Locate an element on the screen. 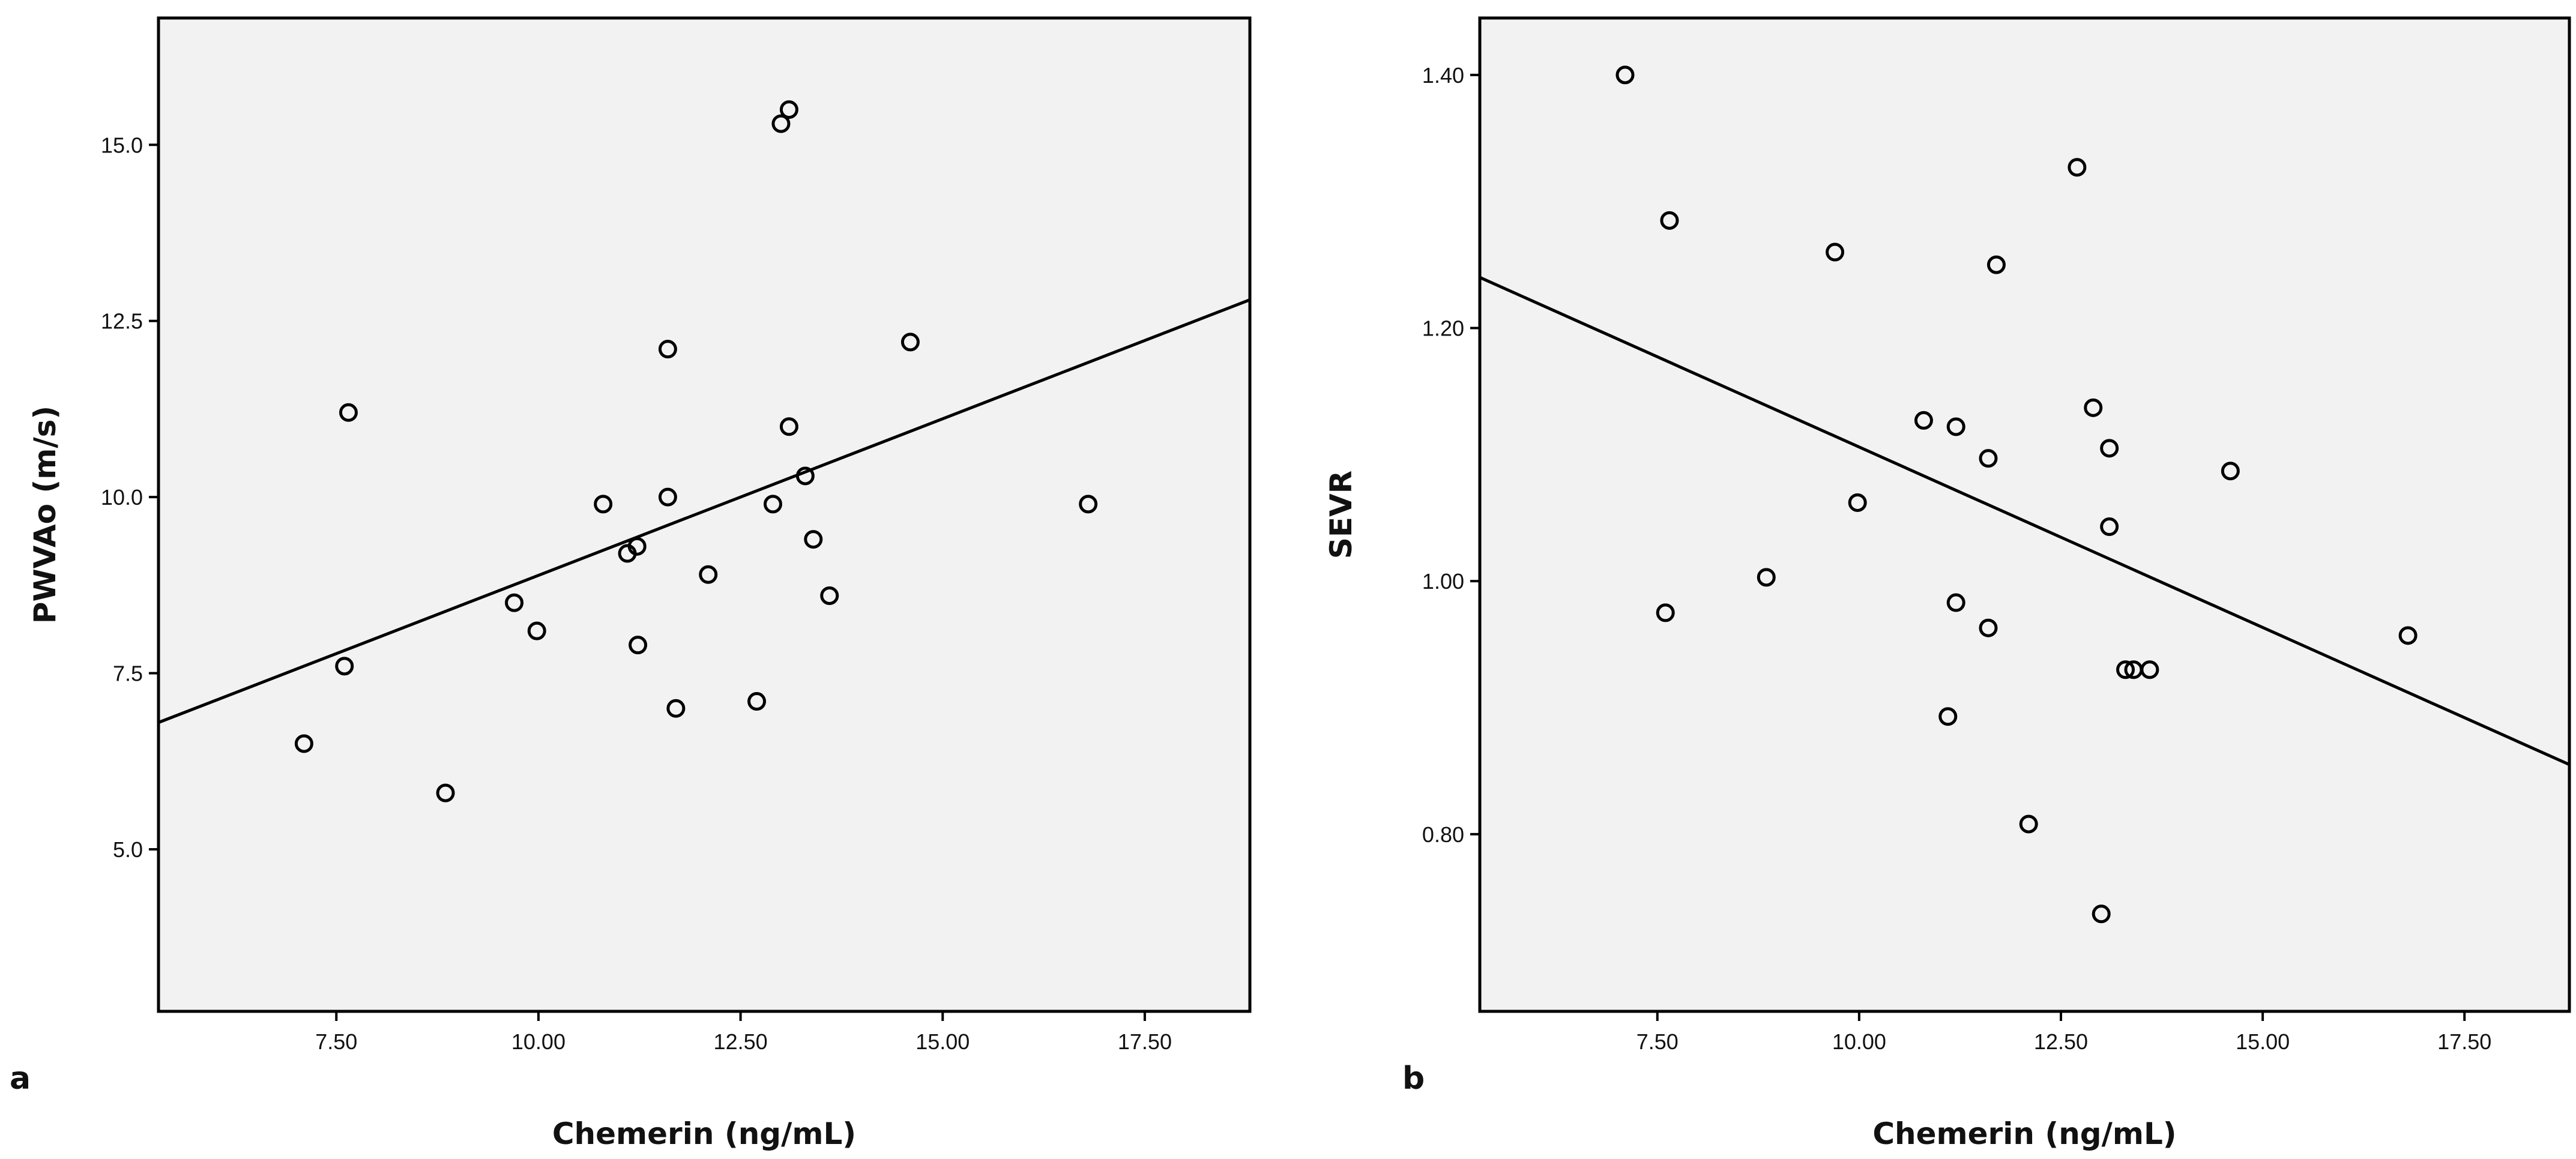  y-tick-label: 1.40 is located at coordinates (1443, 75).